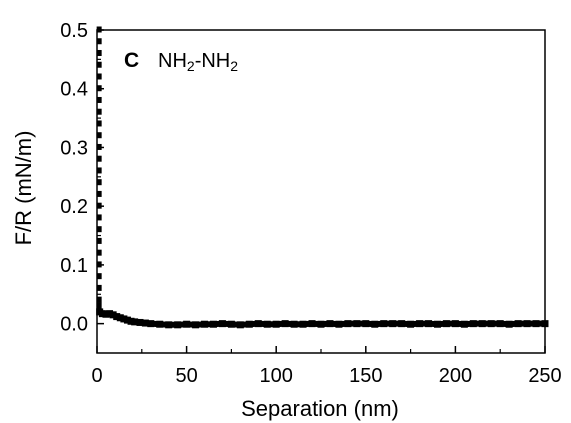 Image resolution: width=571 pixels, height=423 pixels. What do you see at coordinates (326, 366) in the screenshot?
I see `x-axis: 0 50 100 150 200 250` at bounding box center [326, 366].